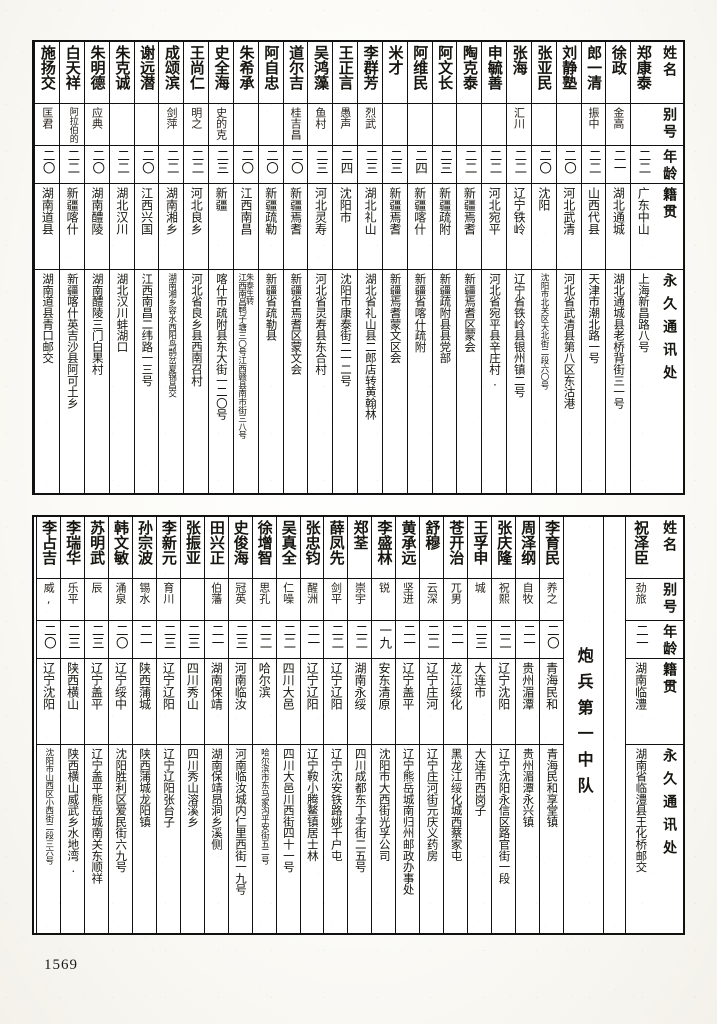  What do you see at coordinates (171, 335) in the screenshot?
I see `entry-permanent-address: 湖南湘乡容水西阳鸟鹊岔夏锦昌交` at bounding box center [171, 335].